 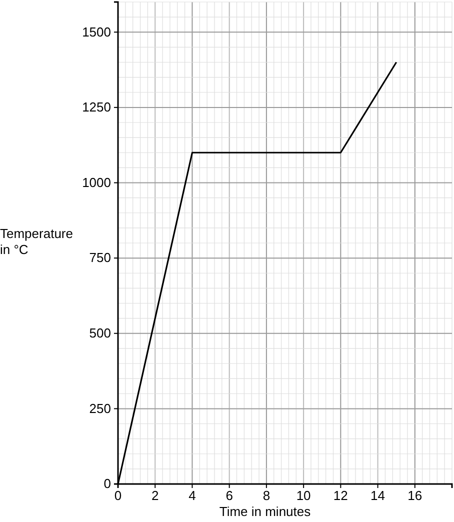 I want to click on y-tick-label: 1000, so click(x=96, y=182).